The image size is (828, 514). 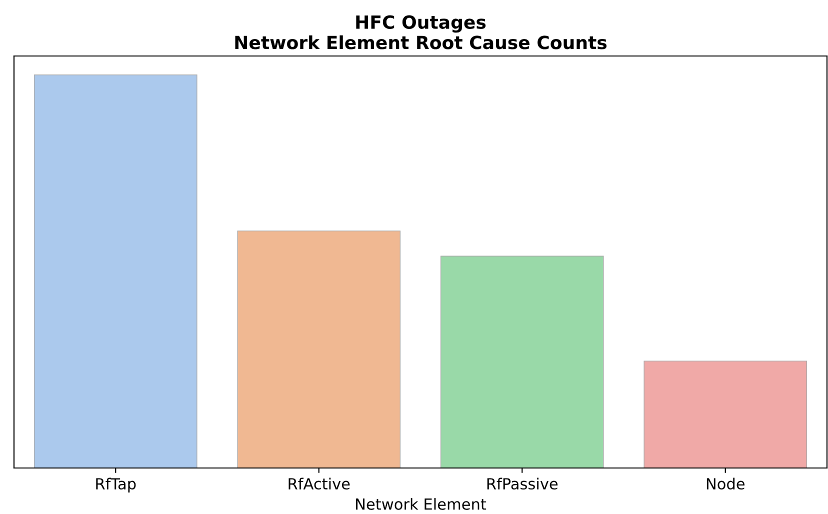 I want to click on x-tick-label: RfActive, so click(x=319, y=484).